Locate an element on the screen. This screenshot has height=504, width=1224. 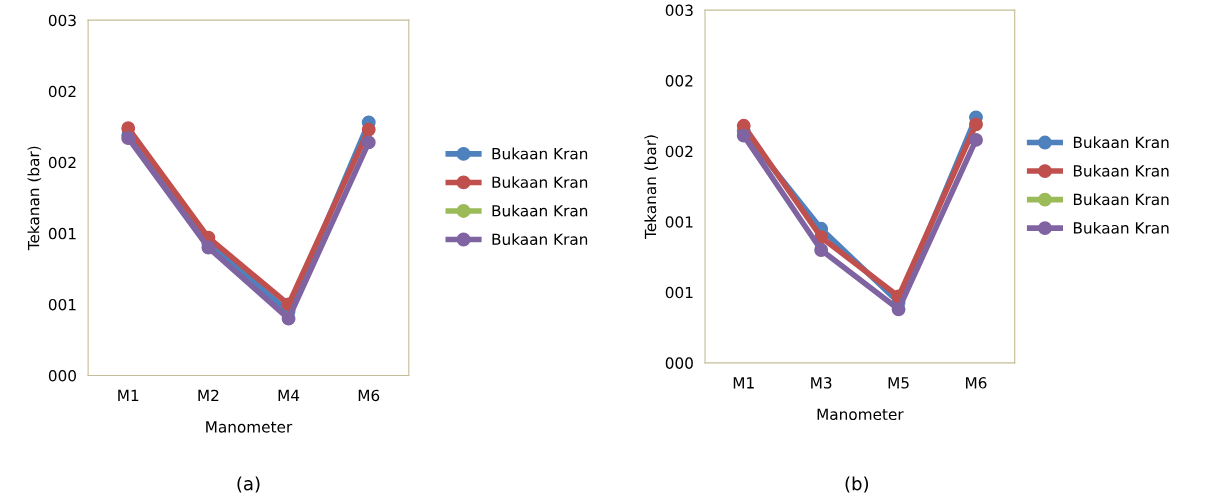
x-tick-label: M2 is located at coordinates (208, 395).